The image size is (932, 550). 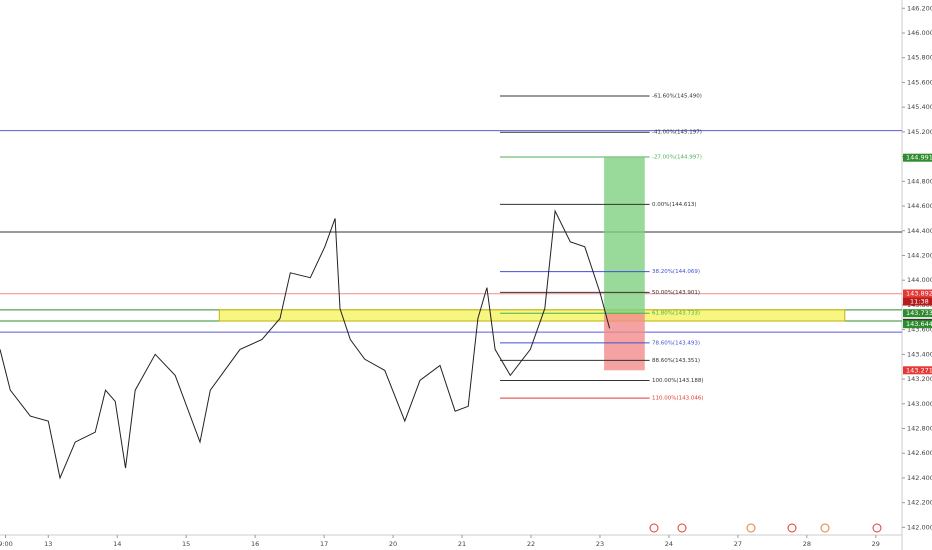 What do you see at coordinates (678, 381) in the screenshot?
I see `fib-label: 100.00%(143.188)` at bounding box center [678, 381].